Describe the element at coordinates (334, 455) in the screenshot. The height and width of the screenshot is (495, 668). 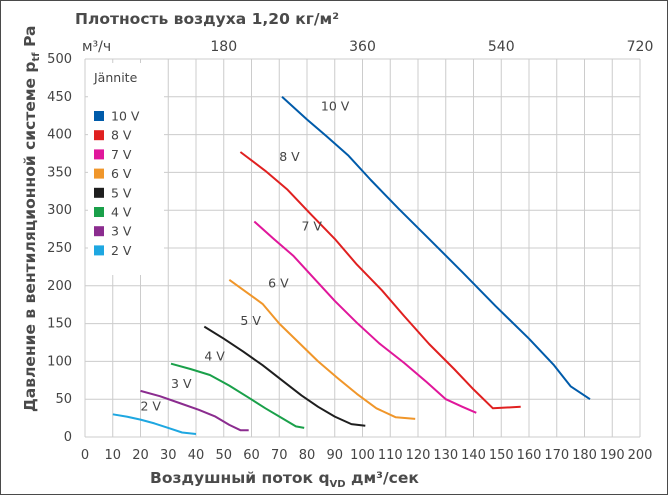
I see `x-tick-label: 90` at that location.